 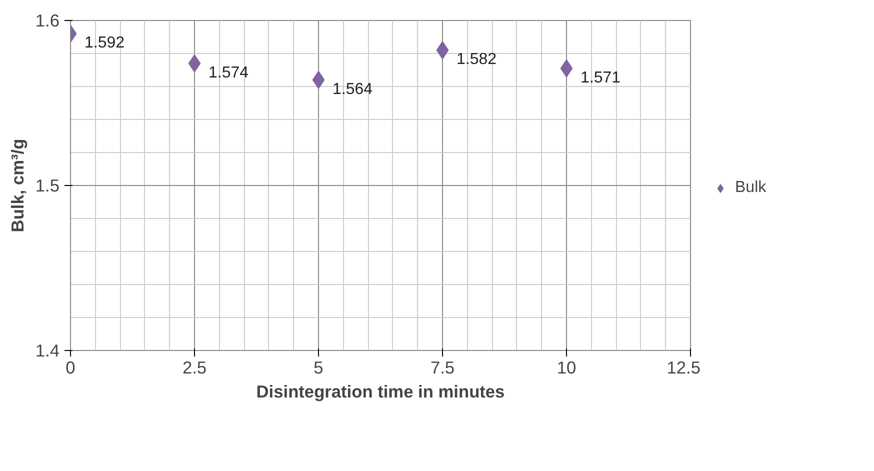 I want to click on legend-label: Bulk, so click(x=750, y=188).